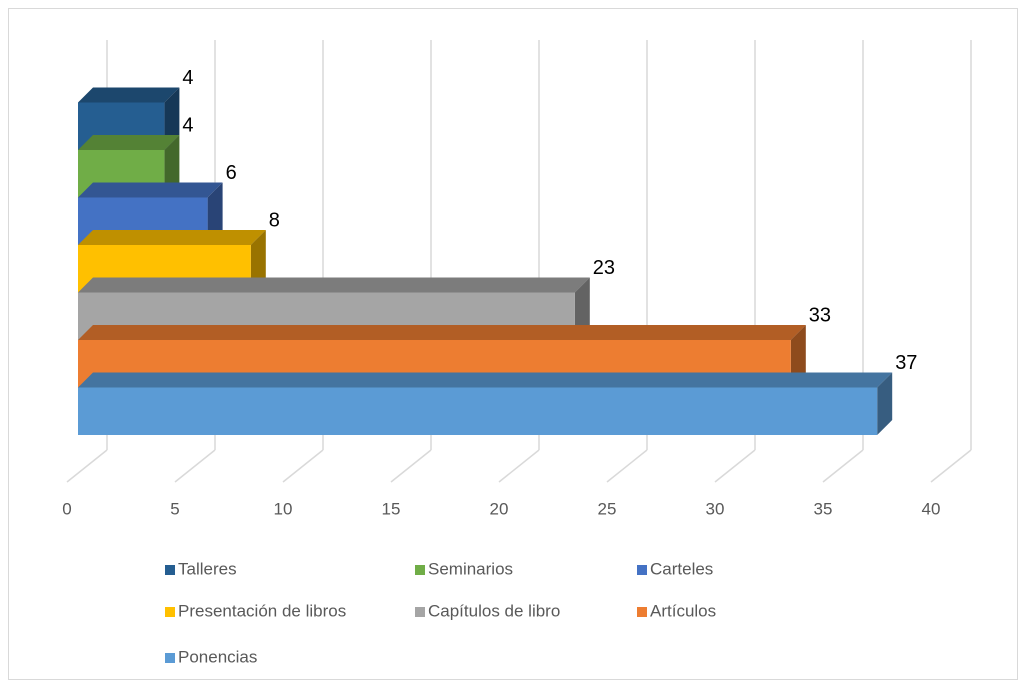  Describe the element at coordinates (262, 610) in the screenshot. I see `legend-label: Presentación de libros` at that location.